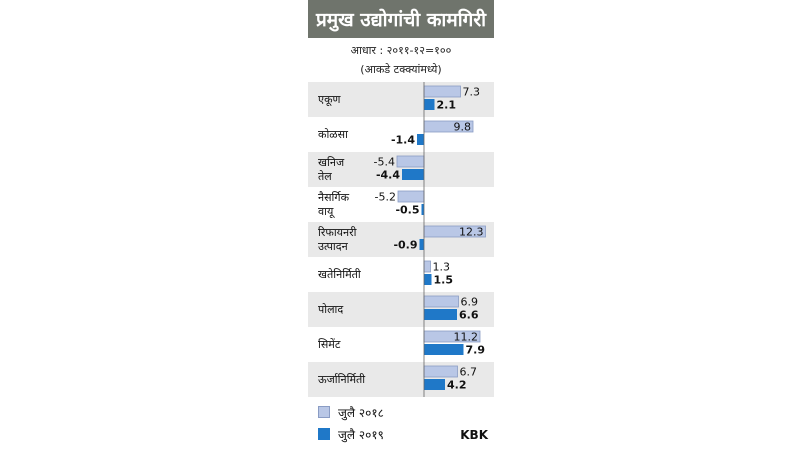 This screenshot has height=450, width=800. Describe the element at coordinates (330, 100) in the screenshot. I see `category-label: एकूण` at that location.